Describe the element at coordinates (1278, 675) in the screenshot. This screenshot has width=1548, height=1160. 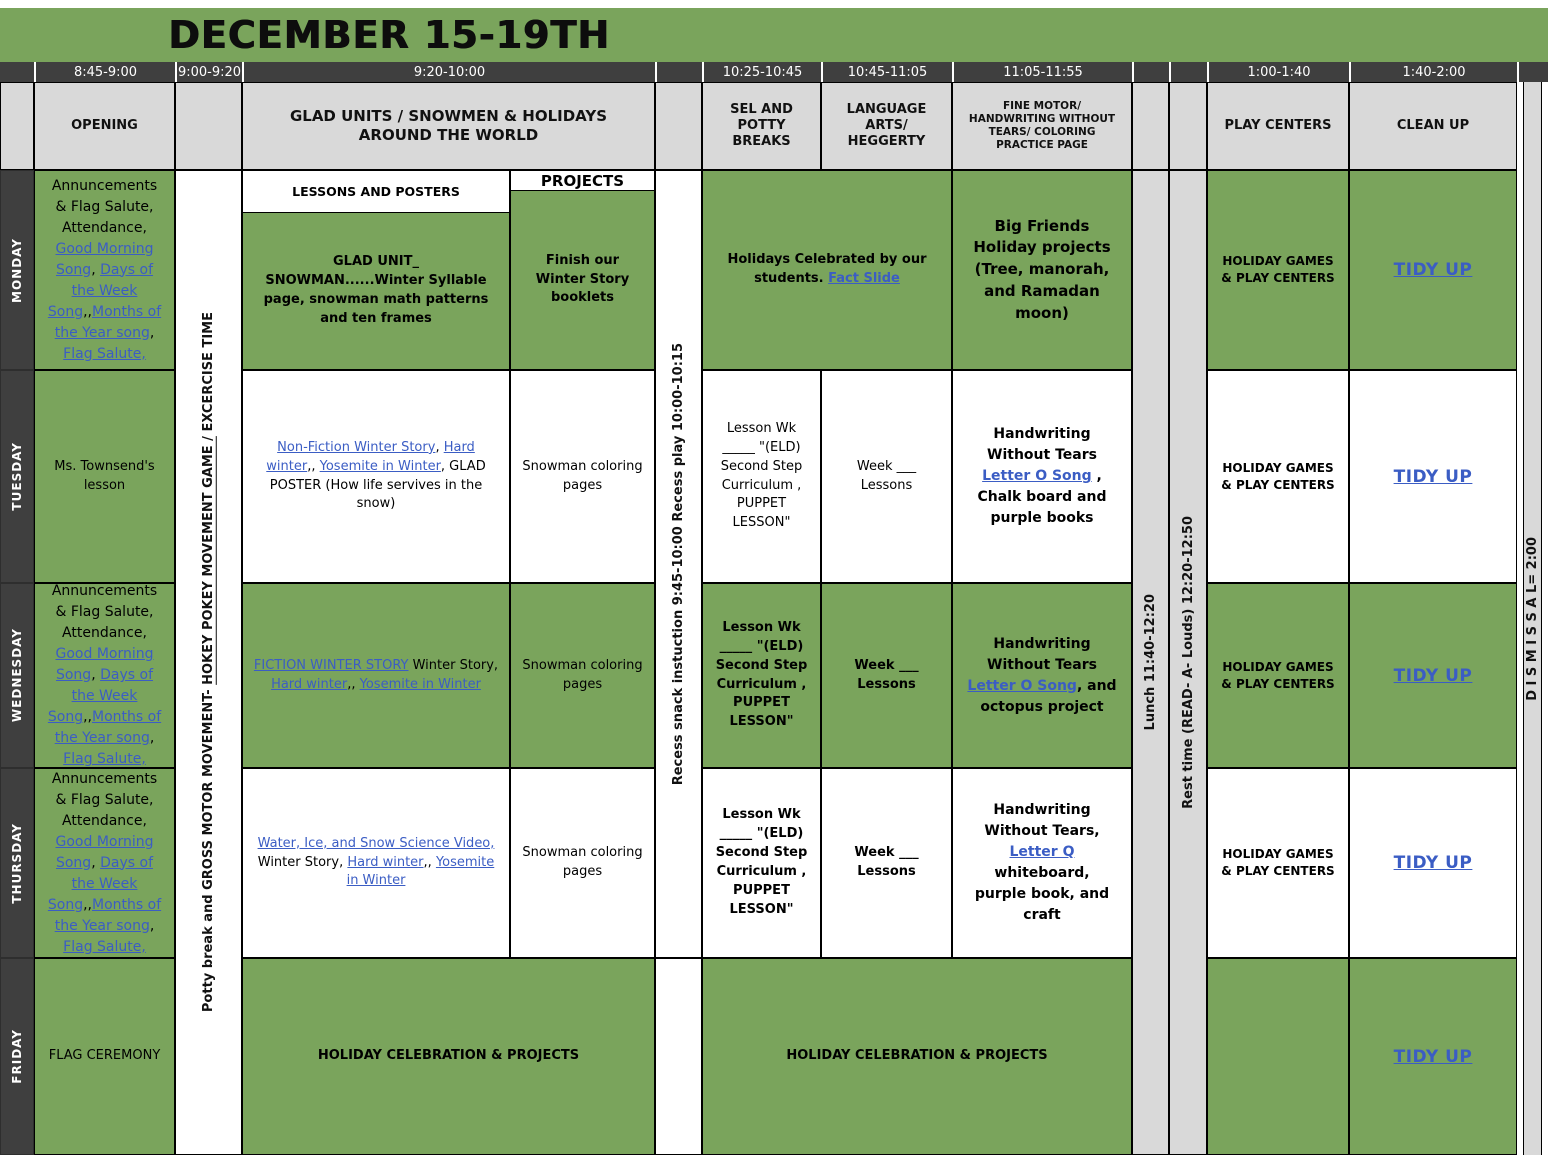
I see `wednesday-play-centers-cell: HOLIDAY GAMES & PLAY CENTERS` at that location.